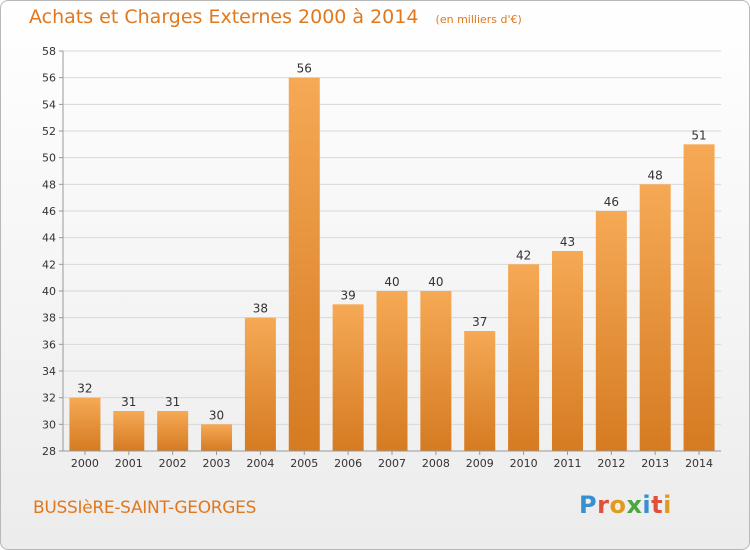 This screenshot has width=750, height=550. I want to click on commune-name: BUSSIèRE-SAINT-GEORGES, so click(145, 508).